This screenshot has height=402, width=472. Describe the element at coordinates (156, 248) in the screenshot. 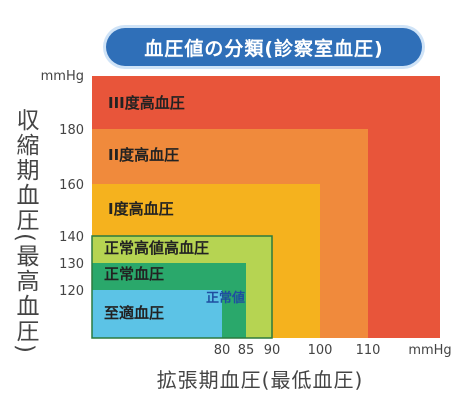

I see `zone-label-3: 正常高値高血圧` at that location.